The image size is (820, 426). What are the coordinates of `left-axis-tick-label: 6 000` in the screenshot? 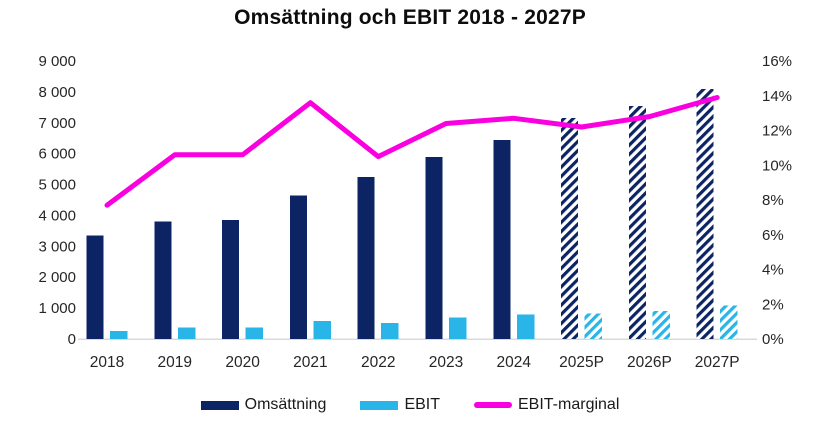 It's located at (57, 154).